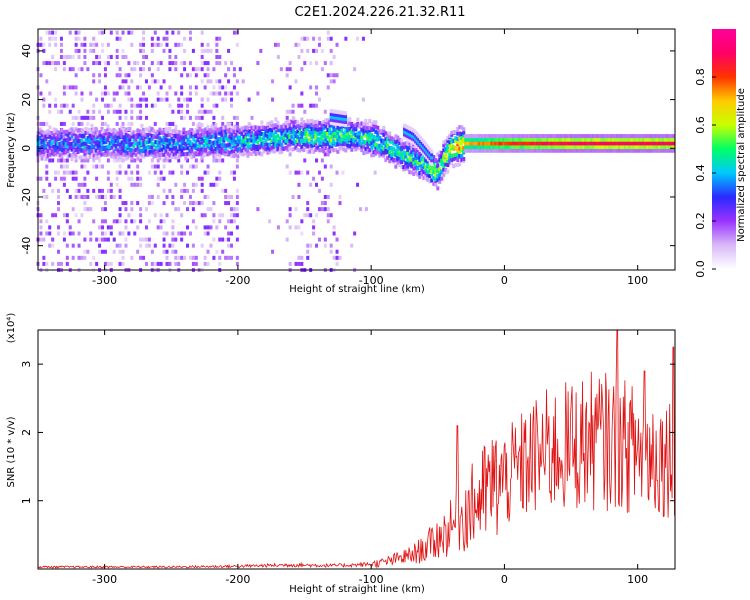 The image size is (750, 600). What do you see at coordinates (700, 173) in the screenshot?
I see `colorbar-tick-label: 0.4` at bounding box center [700, 173].